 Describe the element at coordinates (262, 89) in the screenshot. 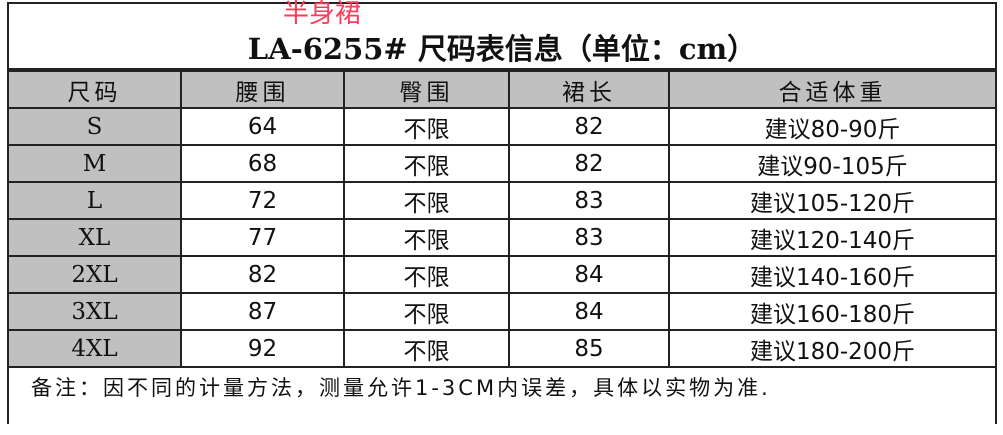

I see `column-header: 腰围` at that location.